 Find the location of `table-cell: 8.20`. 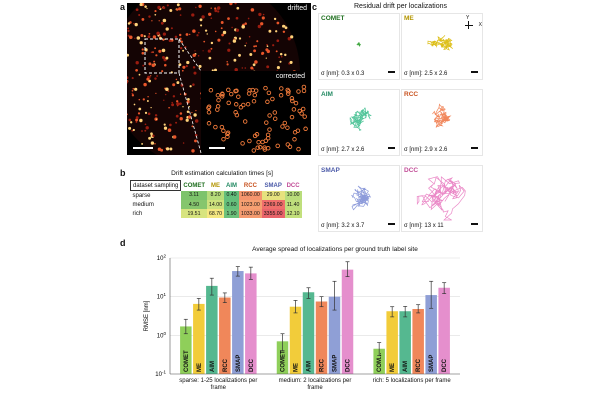

table-cell: 8.20 is located at coordinates (216, 195).